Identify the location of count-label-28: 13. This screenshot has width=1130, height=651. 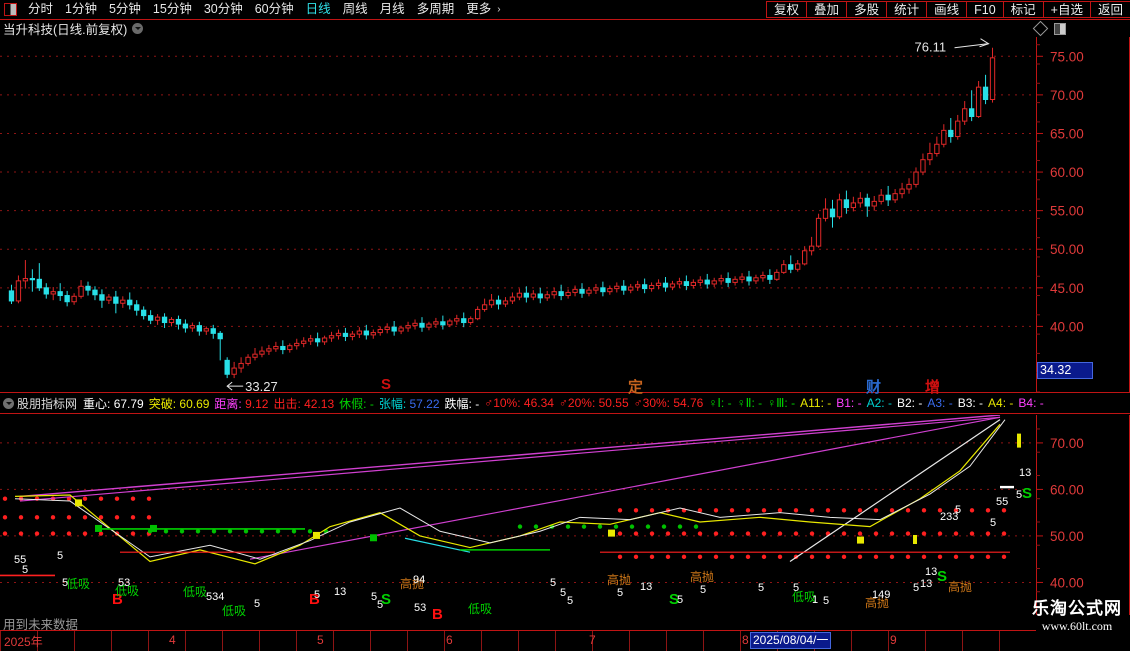
(931, 572).